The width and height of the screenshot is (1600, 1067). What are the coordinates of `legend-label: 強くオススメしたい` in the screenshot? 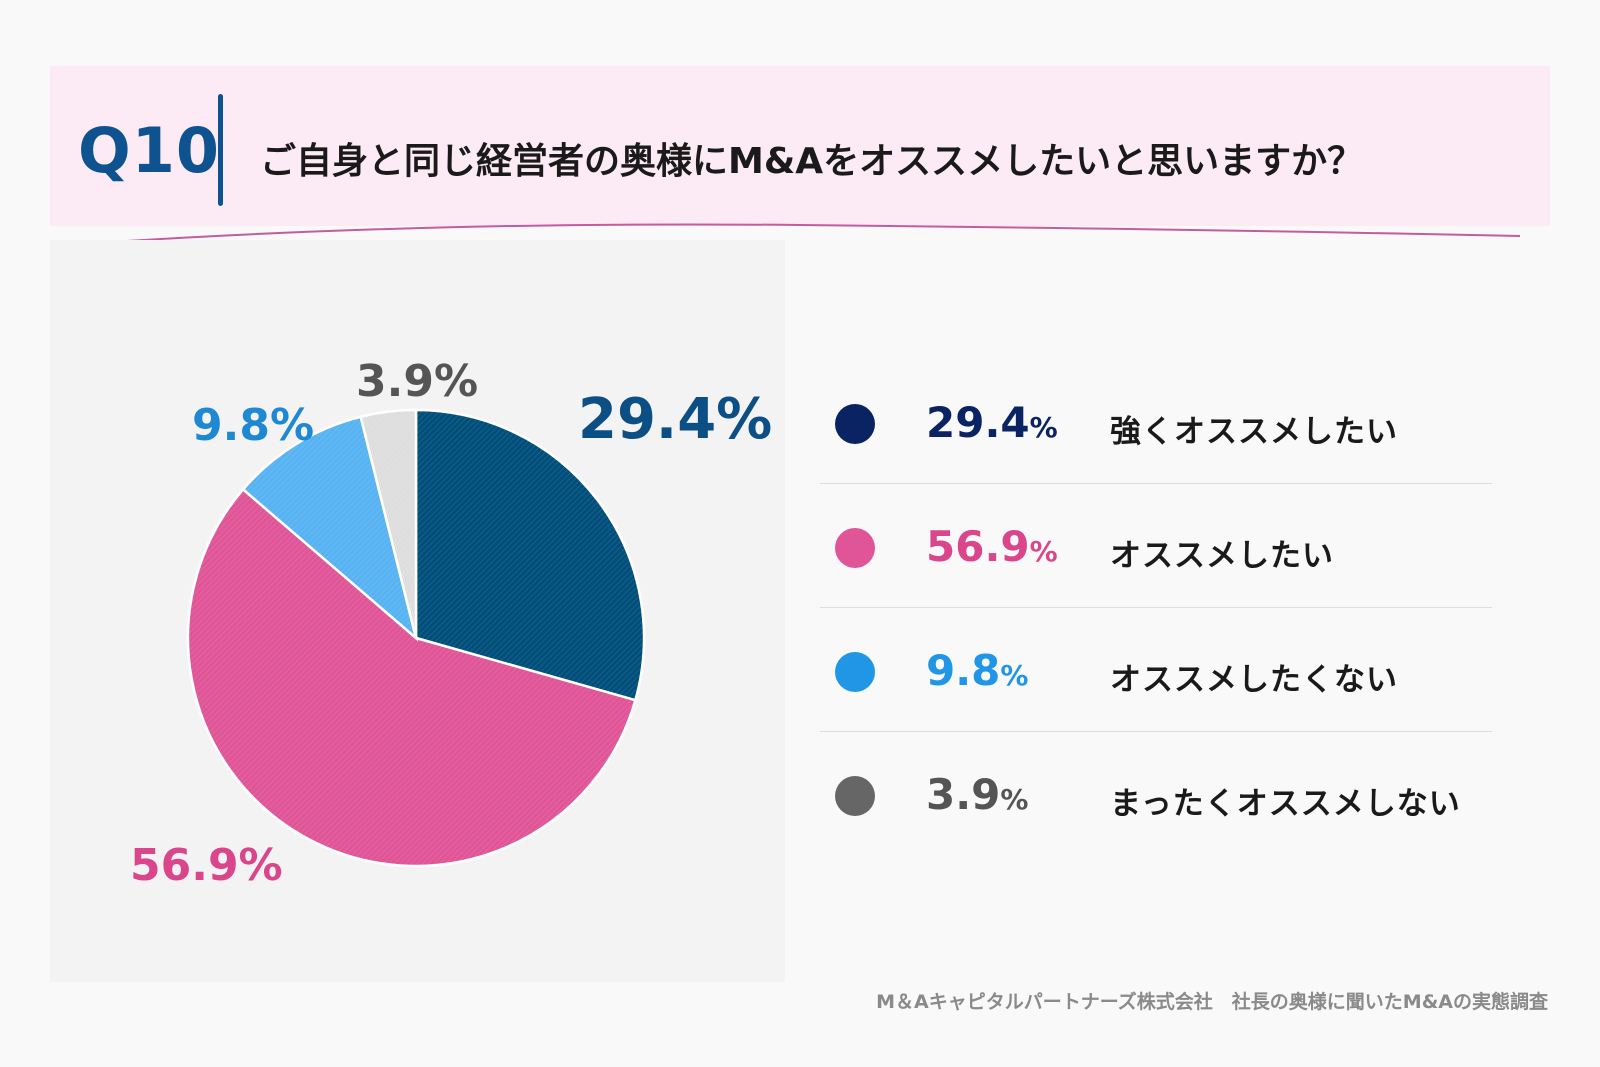 It's located at (1254, 432).